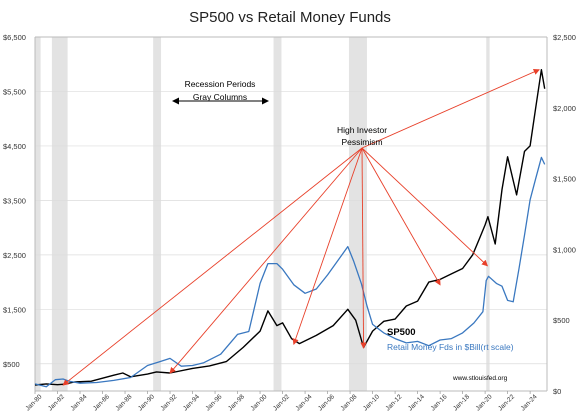 The width and height of the screenshot is (581, 420). What do you see at coordinates (101, 402) in the screenshot?
I see `x-tick-label: Jan-86` at bounding box center [101, 402].